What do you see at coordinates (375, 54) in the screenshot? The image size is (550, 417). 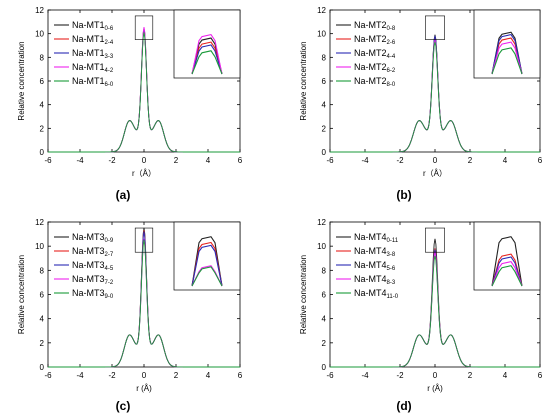 I see `legend-entry: Na-MT24-4` at bounding box center [375, 54].